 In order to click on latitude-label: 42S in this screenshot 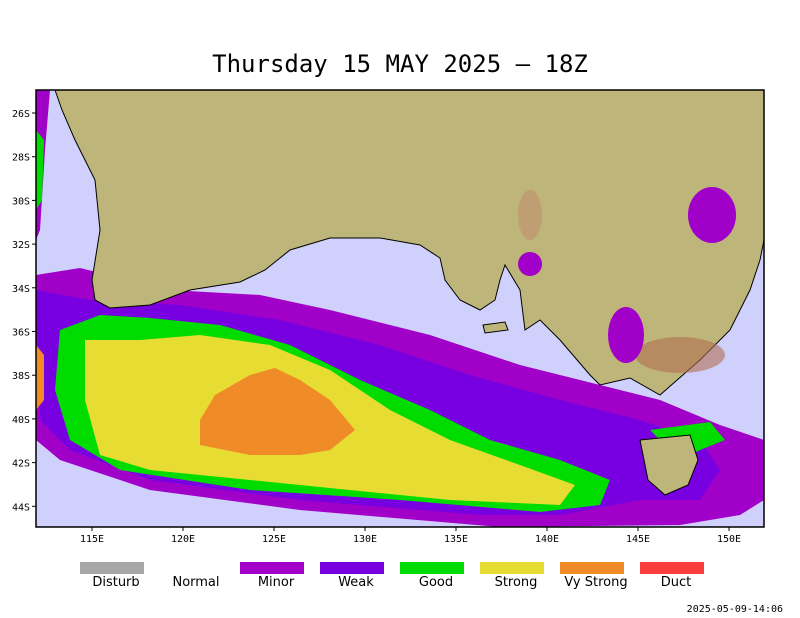, I will do `click(21, 464)`.